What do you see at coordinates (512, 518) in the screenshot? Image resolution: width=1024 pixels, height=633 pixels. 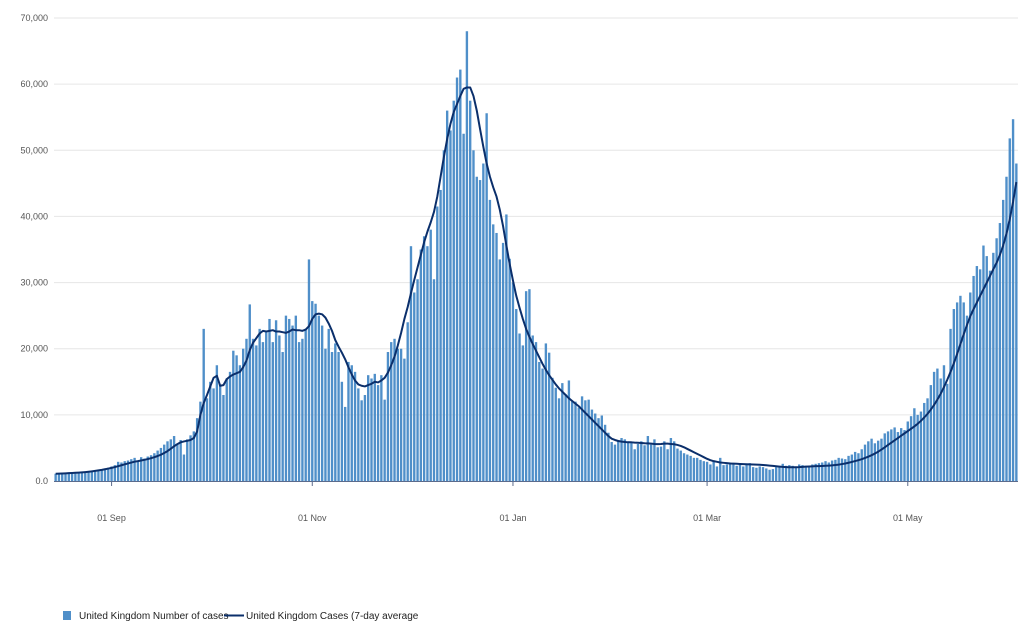 I see `x-tick-label: 01 Jan` at bounding box center [512, 518].